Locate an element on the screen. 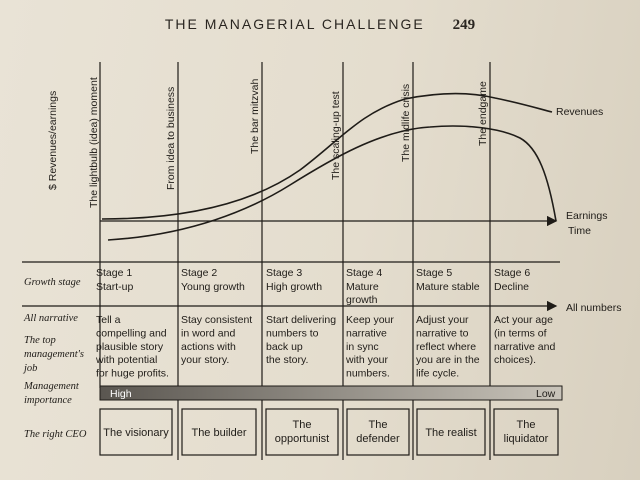 The image size is (640, 480). ceo-label-1: The visionary is located at coordinates (136, 433).